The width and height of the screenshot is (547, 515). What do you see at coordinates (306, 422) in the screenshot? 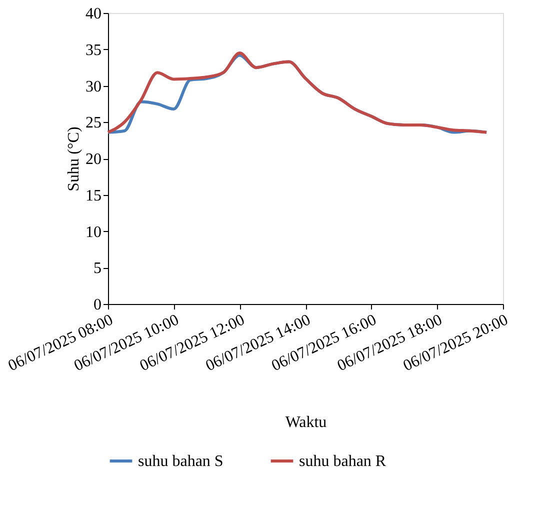
I see `x-axis-title: Waktu` at bounding box center [306, 422].